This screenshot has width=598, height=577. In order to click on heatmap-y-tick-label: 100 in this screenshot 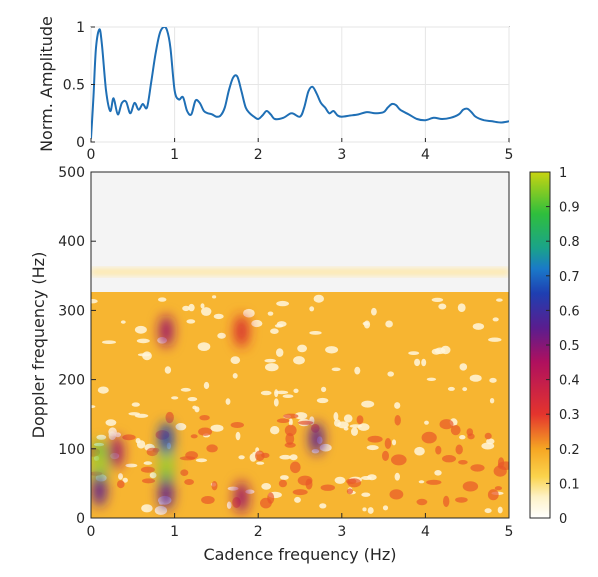, I will do `click(71, 450)`.